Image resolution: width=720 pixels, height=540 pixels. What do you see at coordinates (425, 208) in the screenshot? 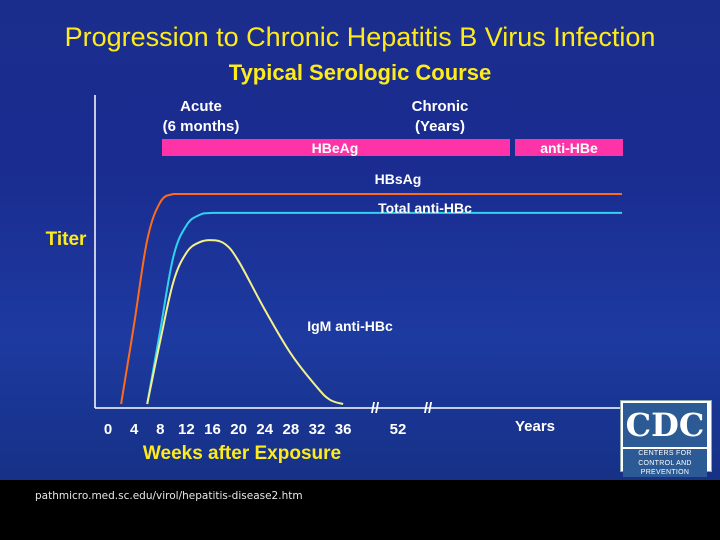
I see `series-label-total-anti-hbc: Total anti-HBc` at bounding box center [425, 208].